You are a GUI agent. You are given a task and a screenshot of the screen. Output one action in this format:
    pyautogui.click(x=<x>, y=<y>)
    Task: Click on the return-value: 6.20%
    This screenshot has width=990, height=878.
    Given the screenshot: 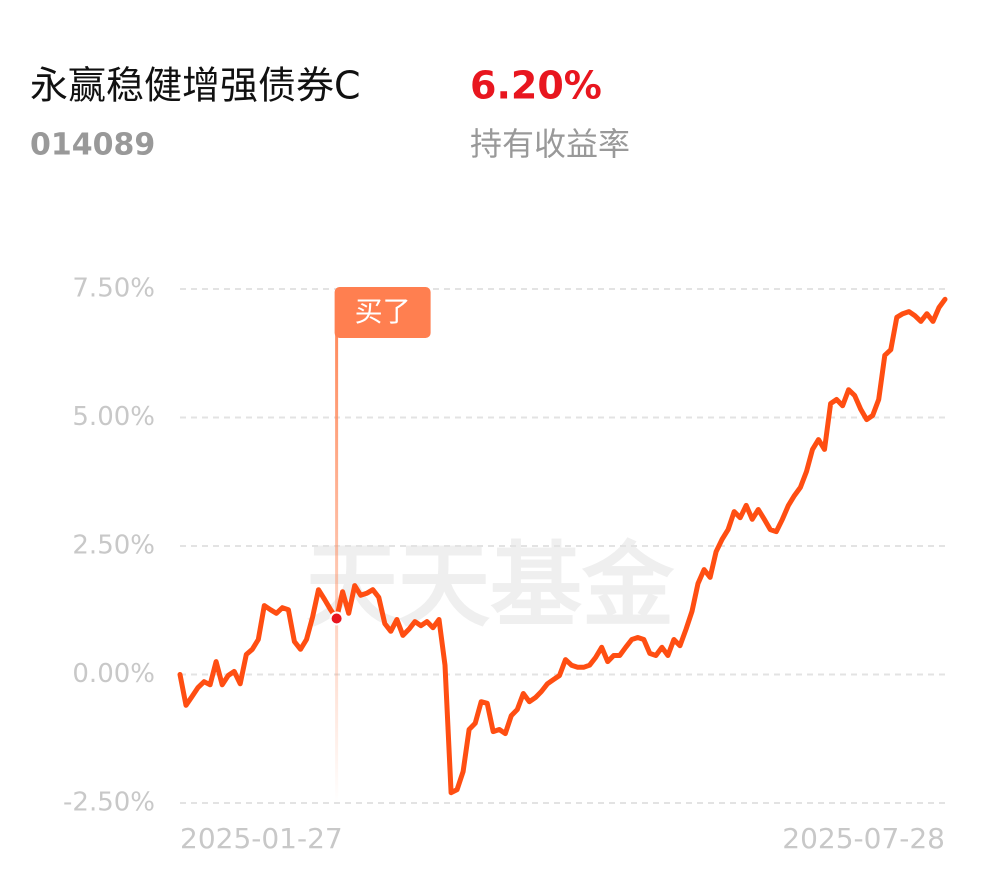 What is the action you would take?
    pyautogui.click(x=536, y=86)
    